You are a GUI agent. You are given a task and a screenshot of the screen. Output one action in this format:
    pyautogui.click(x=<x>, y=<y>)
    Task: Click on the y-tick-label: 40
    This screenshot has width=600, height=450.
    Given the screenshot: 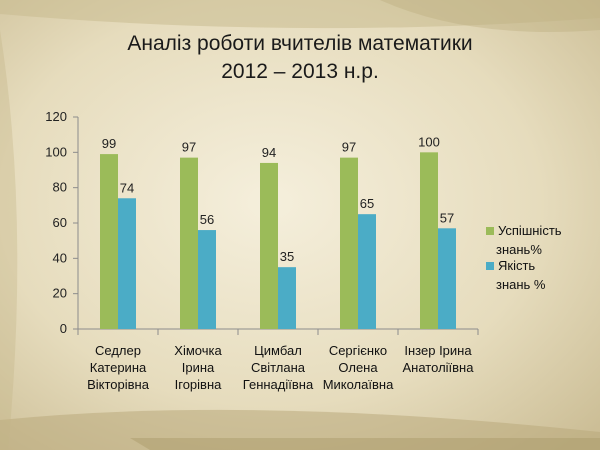 What is the action you would take?
    pyautogui.click(x=60, y=257)
    